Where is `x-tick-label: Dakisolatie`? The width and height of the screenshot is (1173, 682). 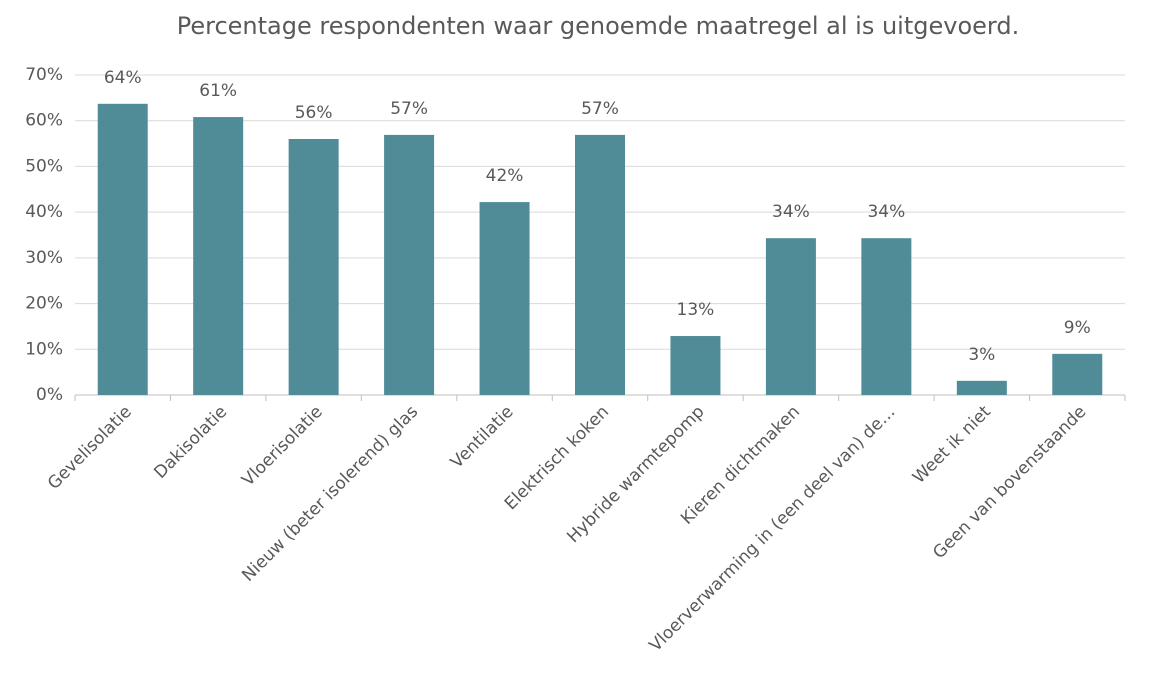
x-tick-label: Dakisolatie is located at coordinates (190, 442).